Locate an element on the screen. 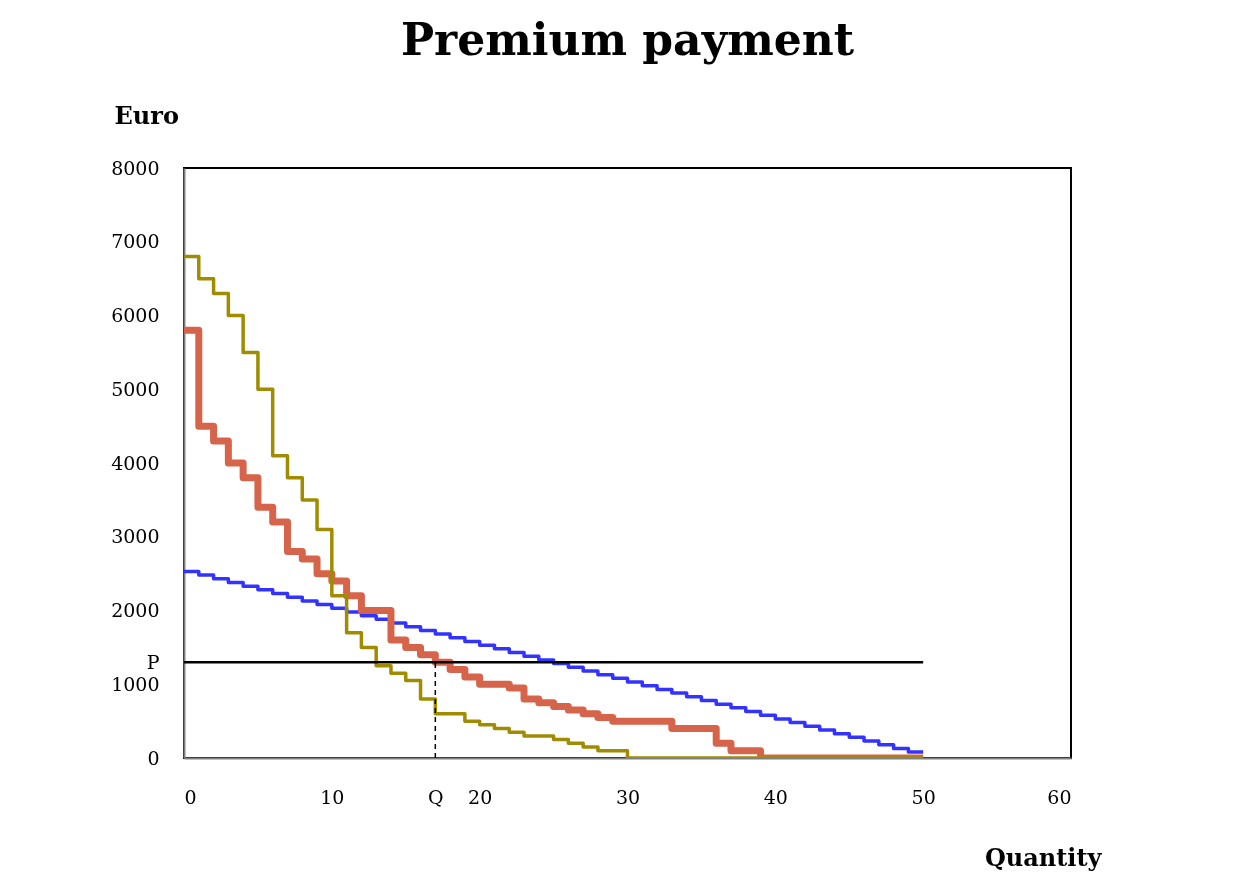 The height and width of the screenshot is (881, 1256). x-tick-label: 50 is located at coordinates (923, 796).